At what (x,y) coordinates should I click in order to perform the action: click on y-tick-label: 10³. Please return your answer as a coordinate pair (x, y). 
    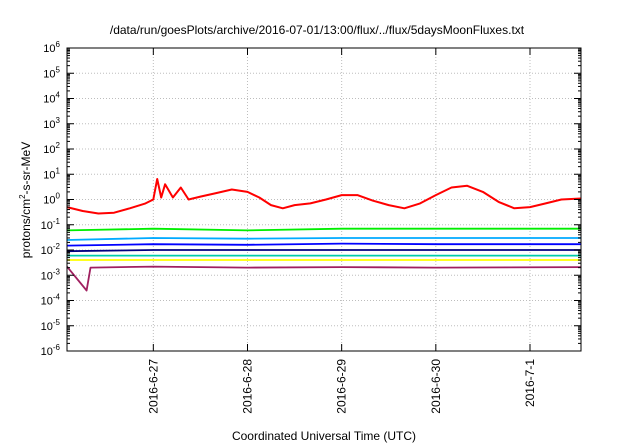
    Looking at the image, I should click on (51, 123).